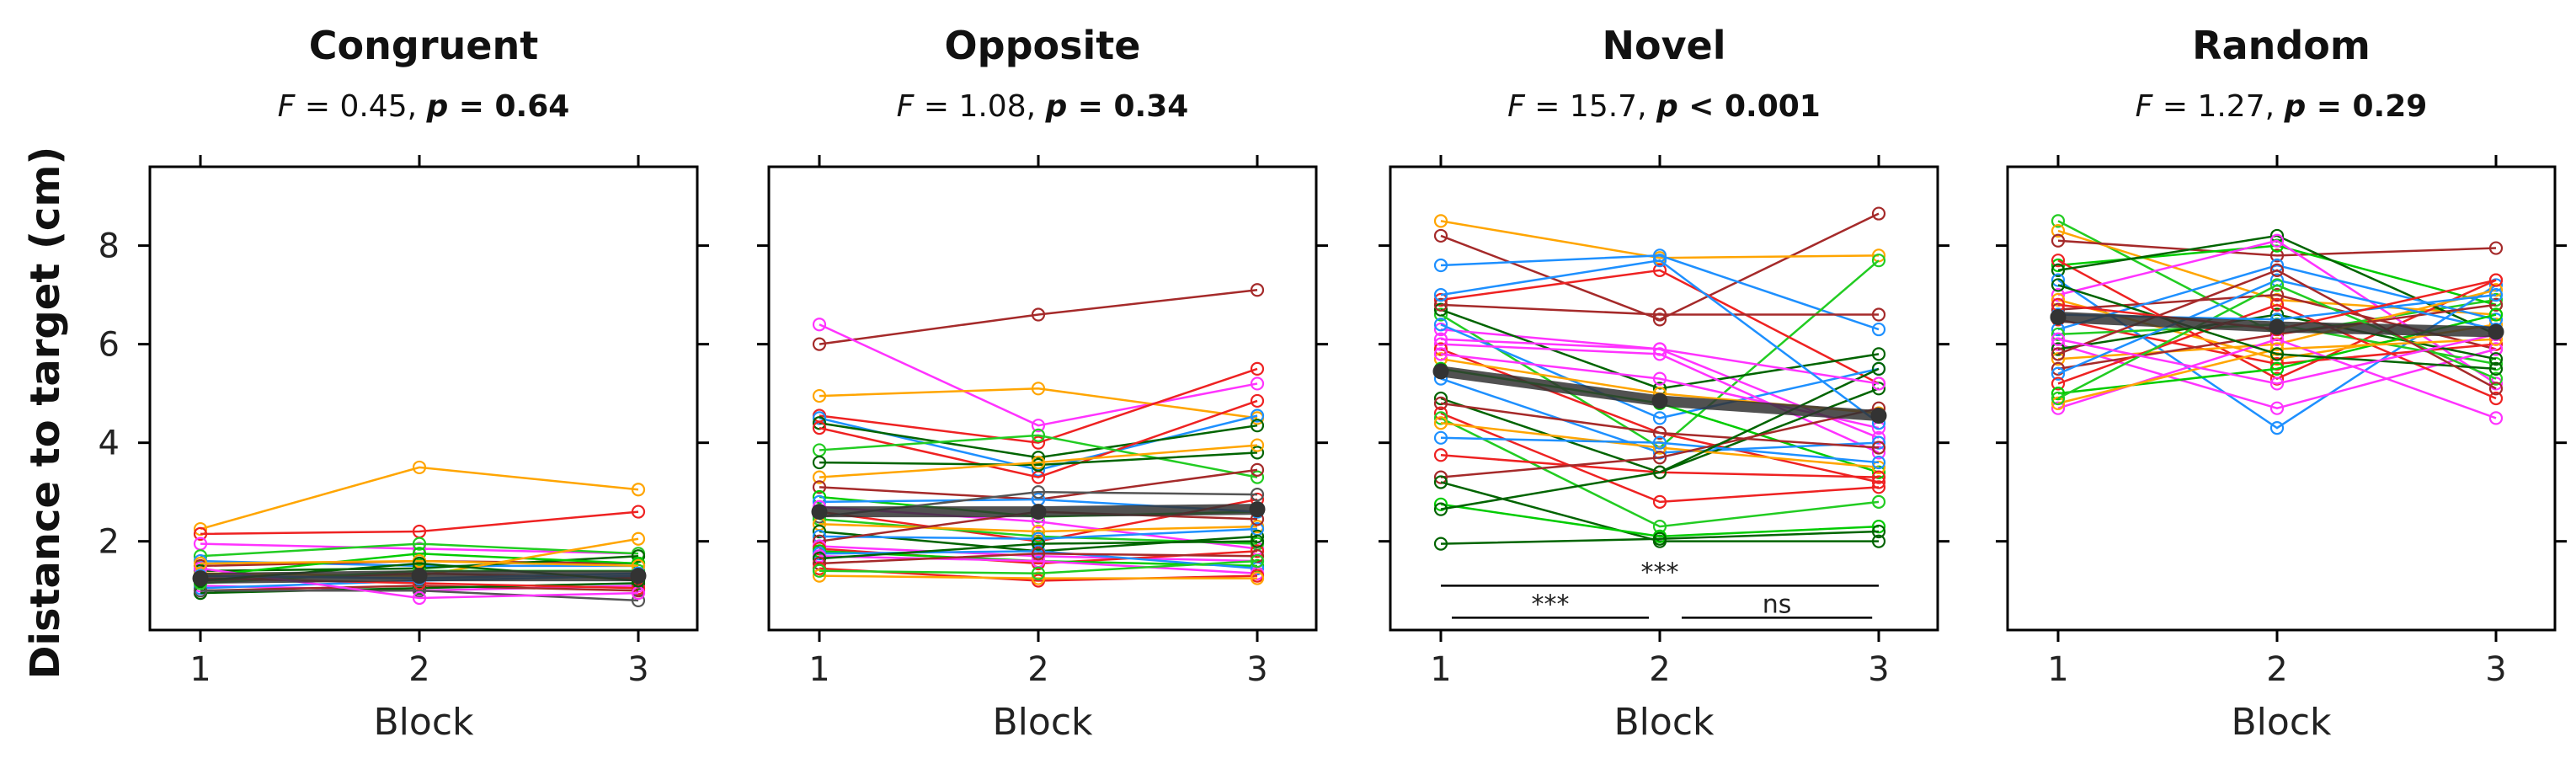 Image resolution: width=2576 pixels, height=769 pixels. Describe the element at coordinates (2281, 45) in the screenshot. I see `panel-title: Random` at that location.